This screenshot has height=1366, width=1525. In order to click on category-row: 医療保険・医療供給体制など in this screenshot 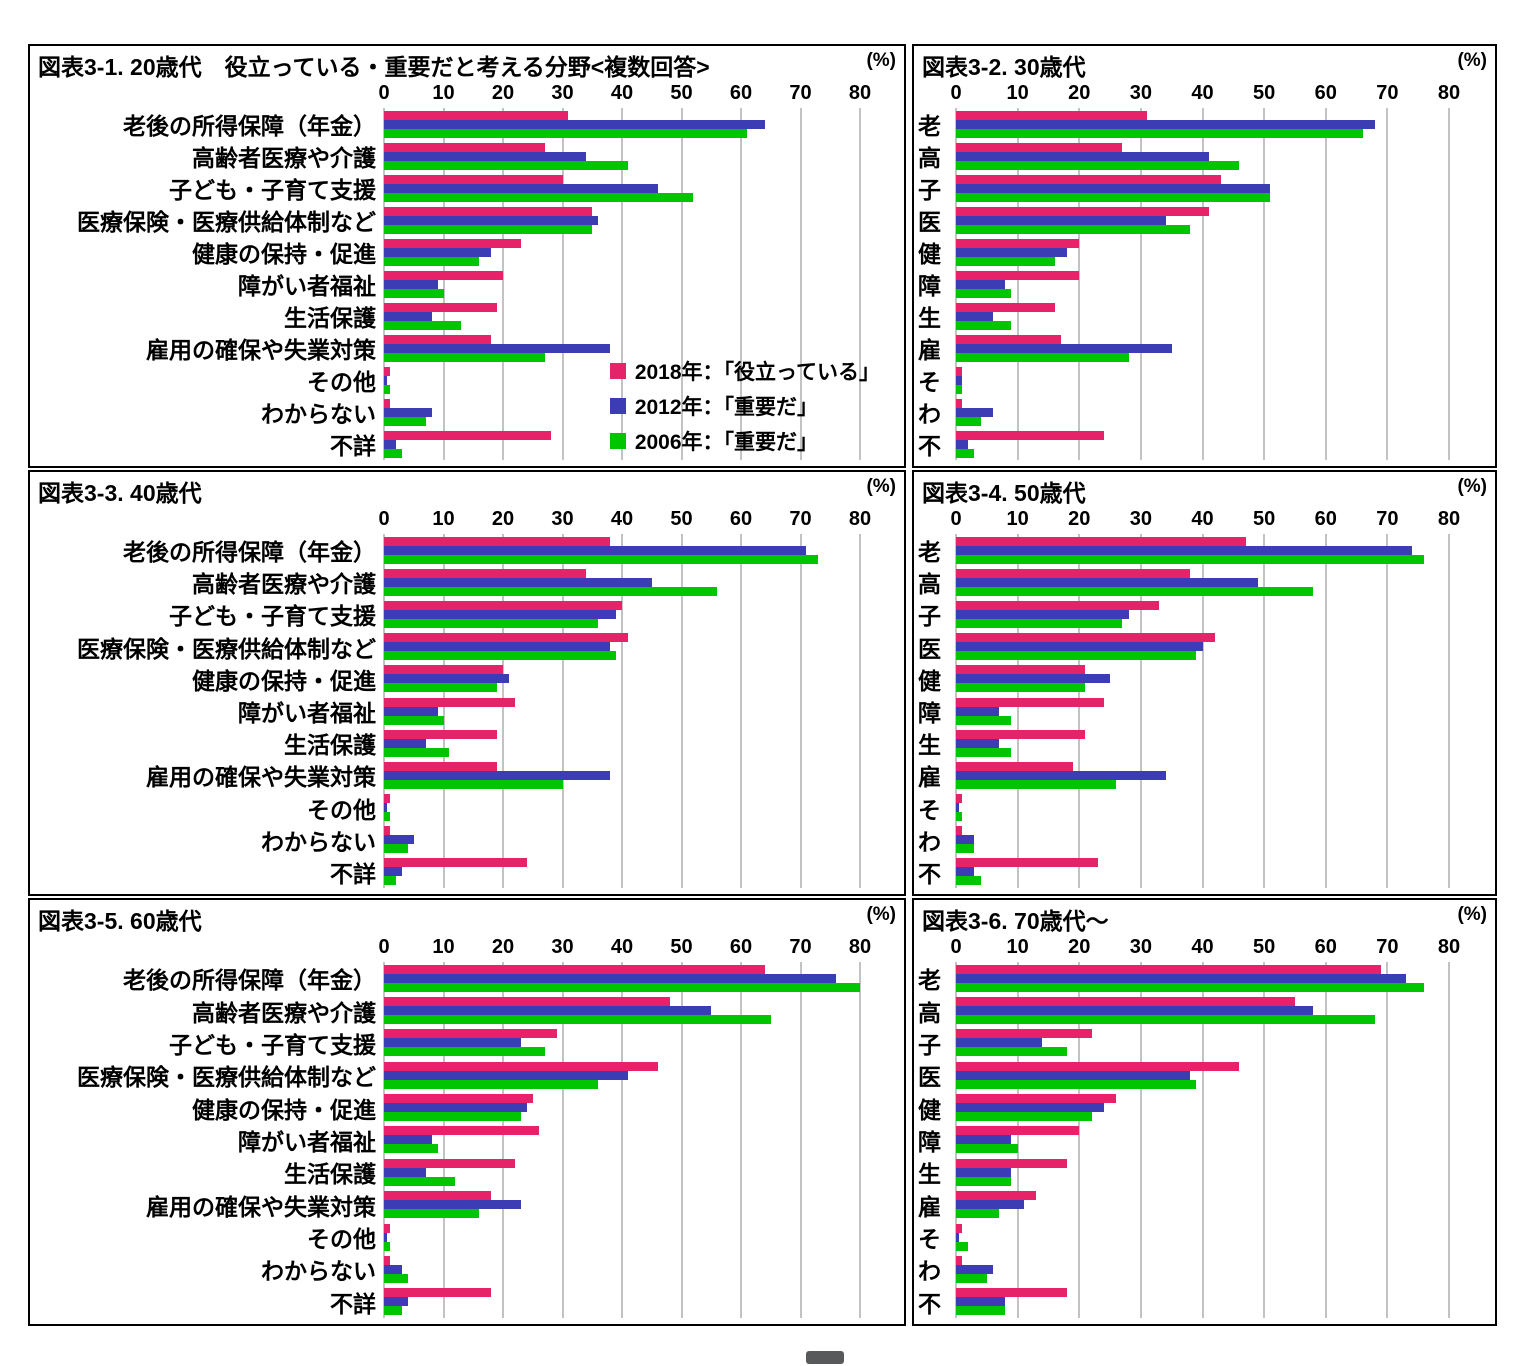, I will do `click(467, 1075)`.